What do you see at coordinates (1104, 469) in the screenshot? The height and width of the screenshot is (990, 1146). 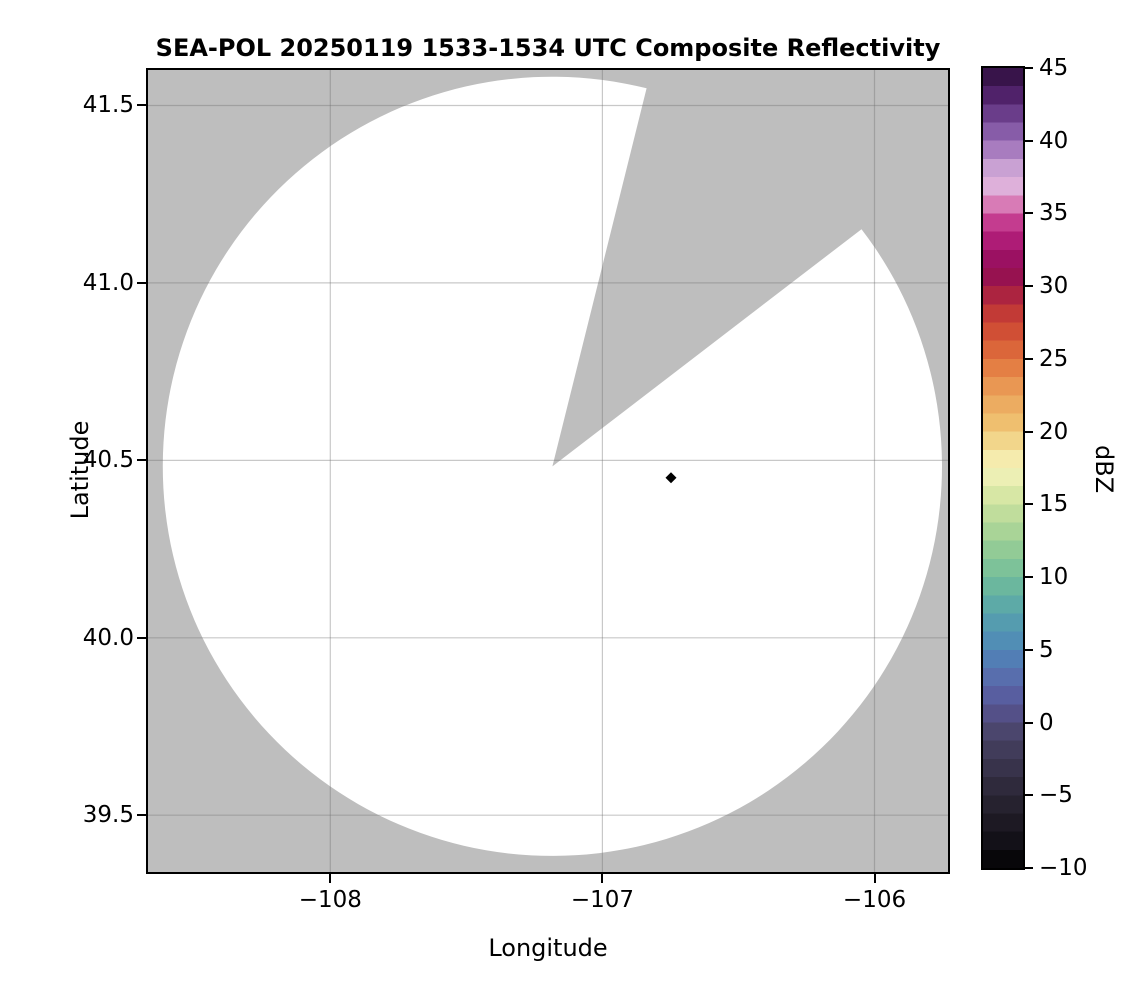 I see `colorbar-label: dBZ` at bounding box center [1104, 469].